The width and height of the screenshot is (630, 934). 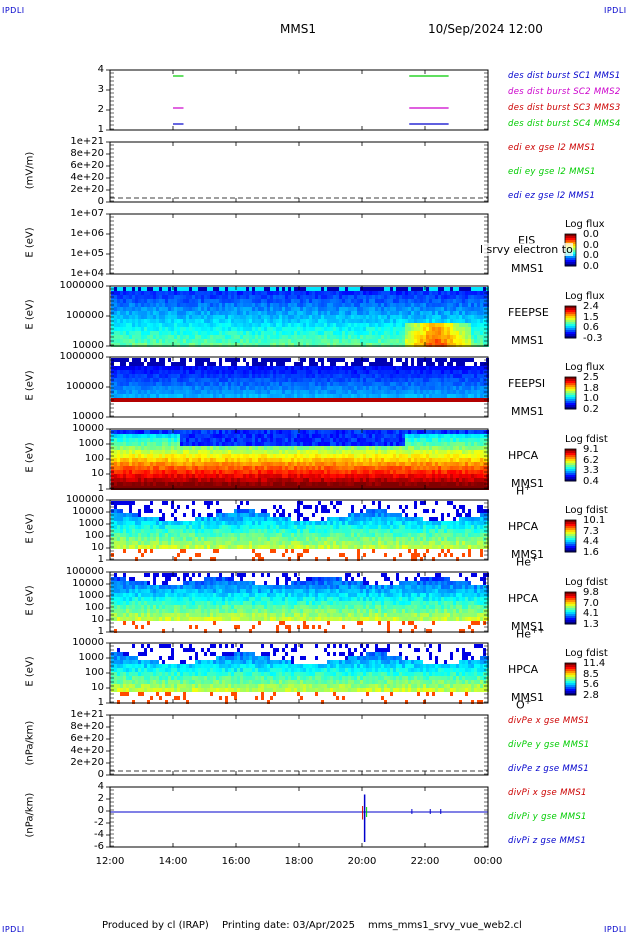 I want to click on colorbar-step, so click(x=570, y=378).